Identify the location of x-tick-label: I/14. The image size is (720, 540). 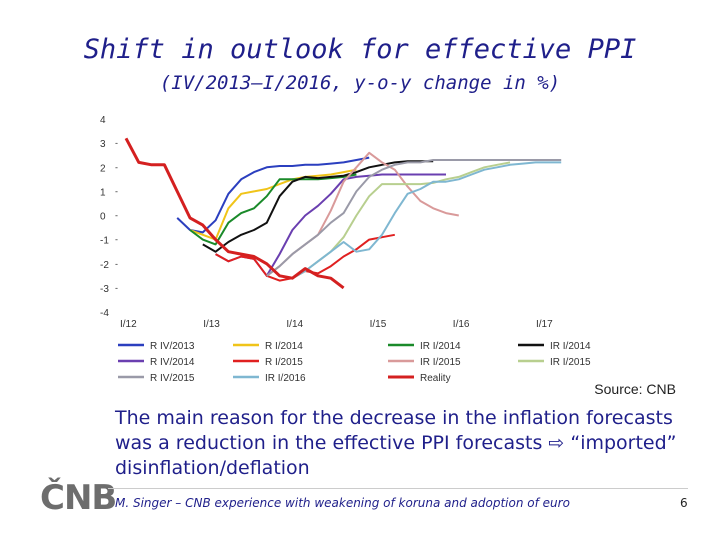
(294, 324).